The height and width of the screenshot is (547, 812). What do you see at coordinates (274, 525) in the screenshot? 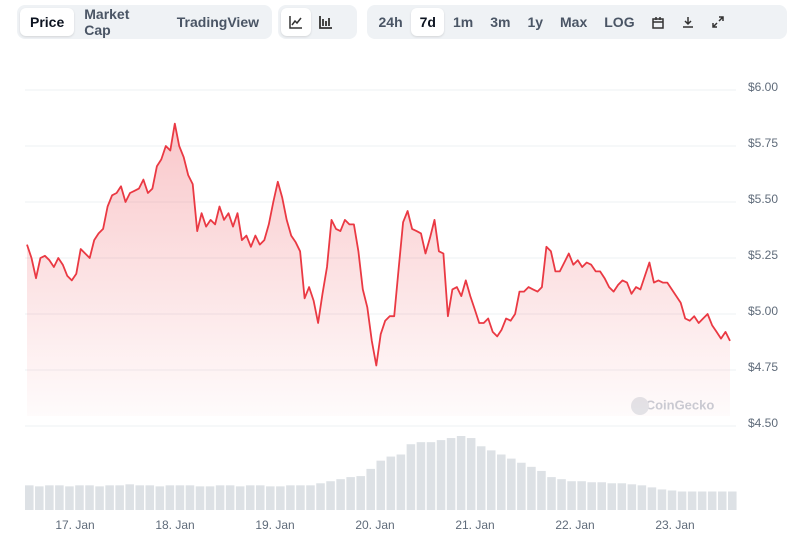
I see `x-tick-label: 19. Jan` at bounding box center [274, 525].